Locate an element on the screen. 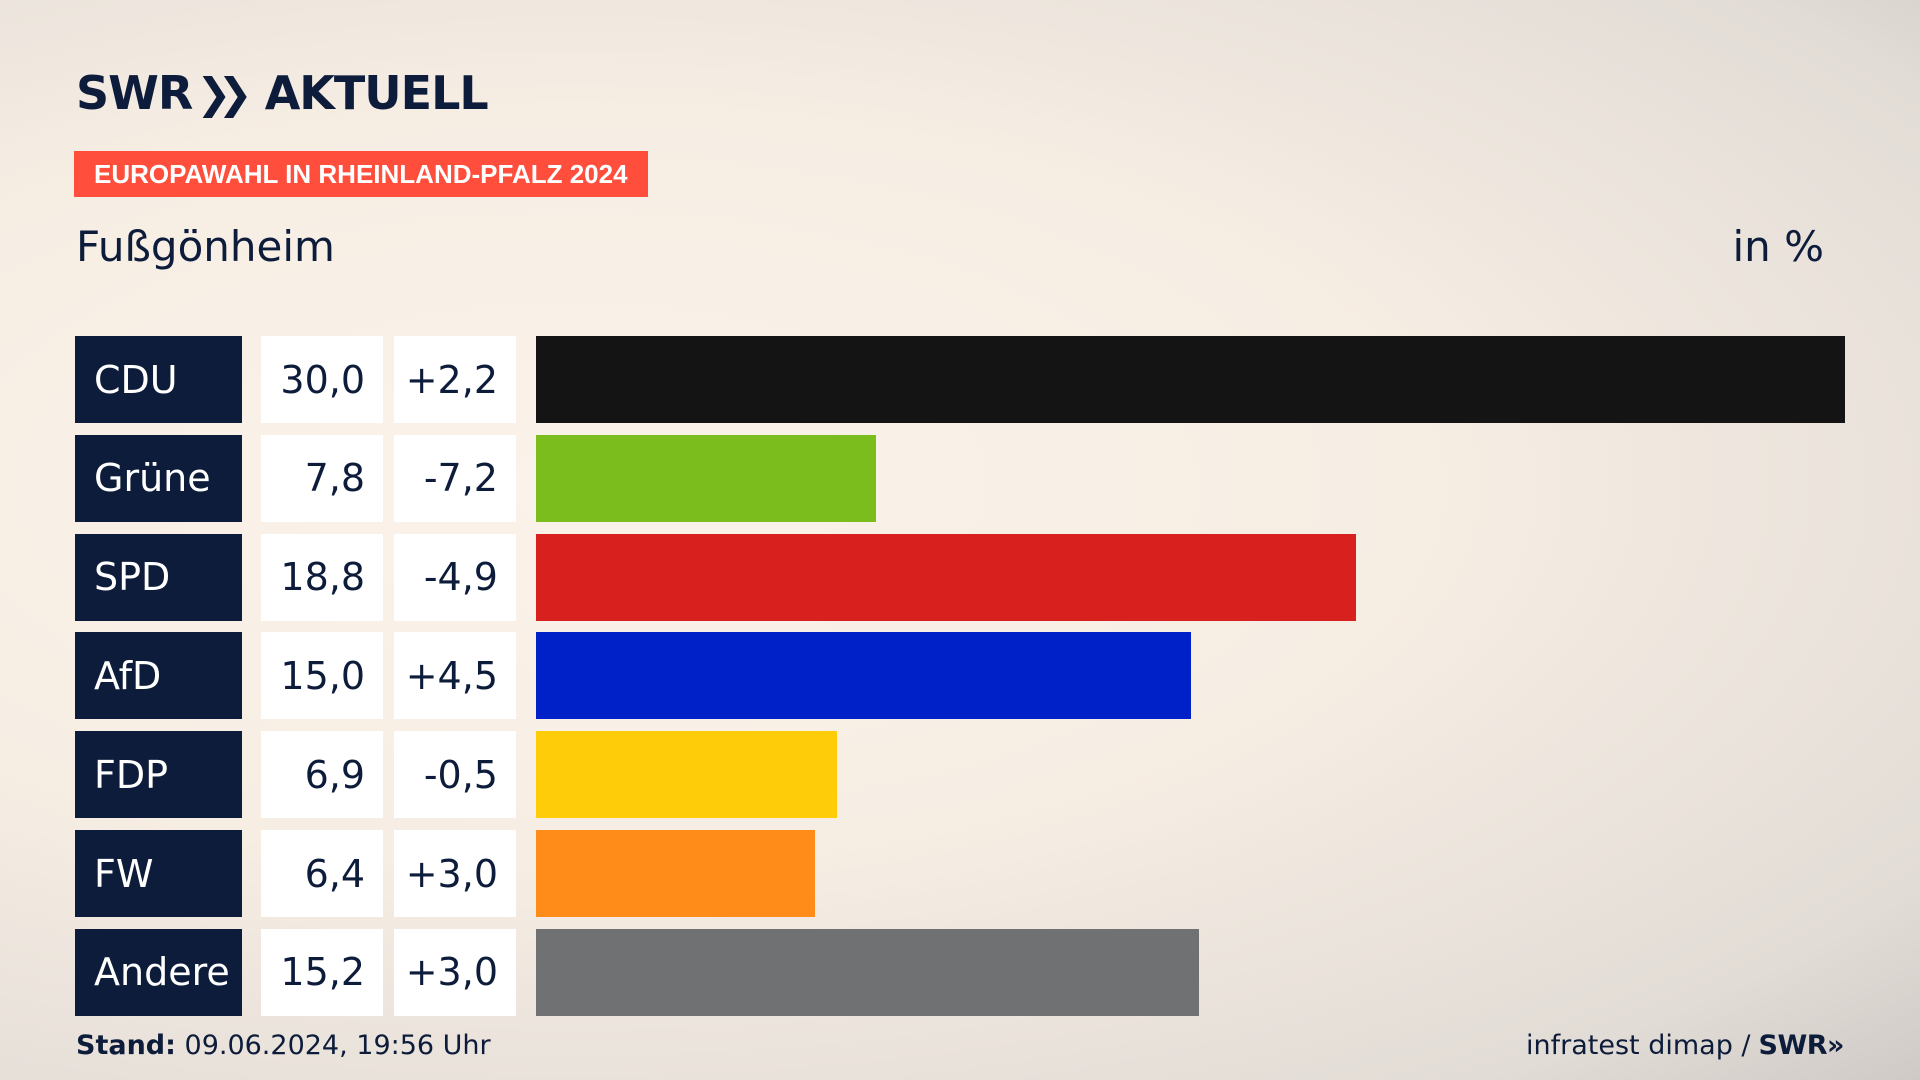 The width and height of the screenshot is (1920, 1080). chart-row-spd: SPD 18,8 -4,9 is located at coordinates (960, 577).